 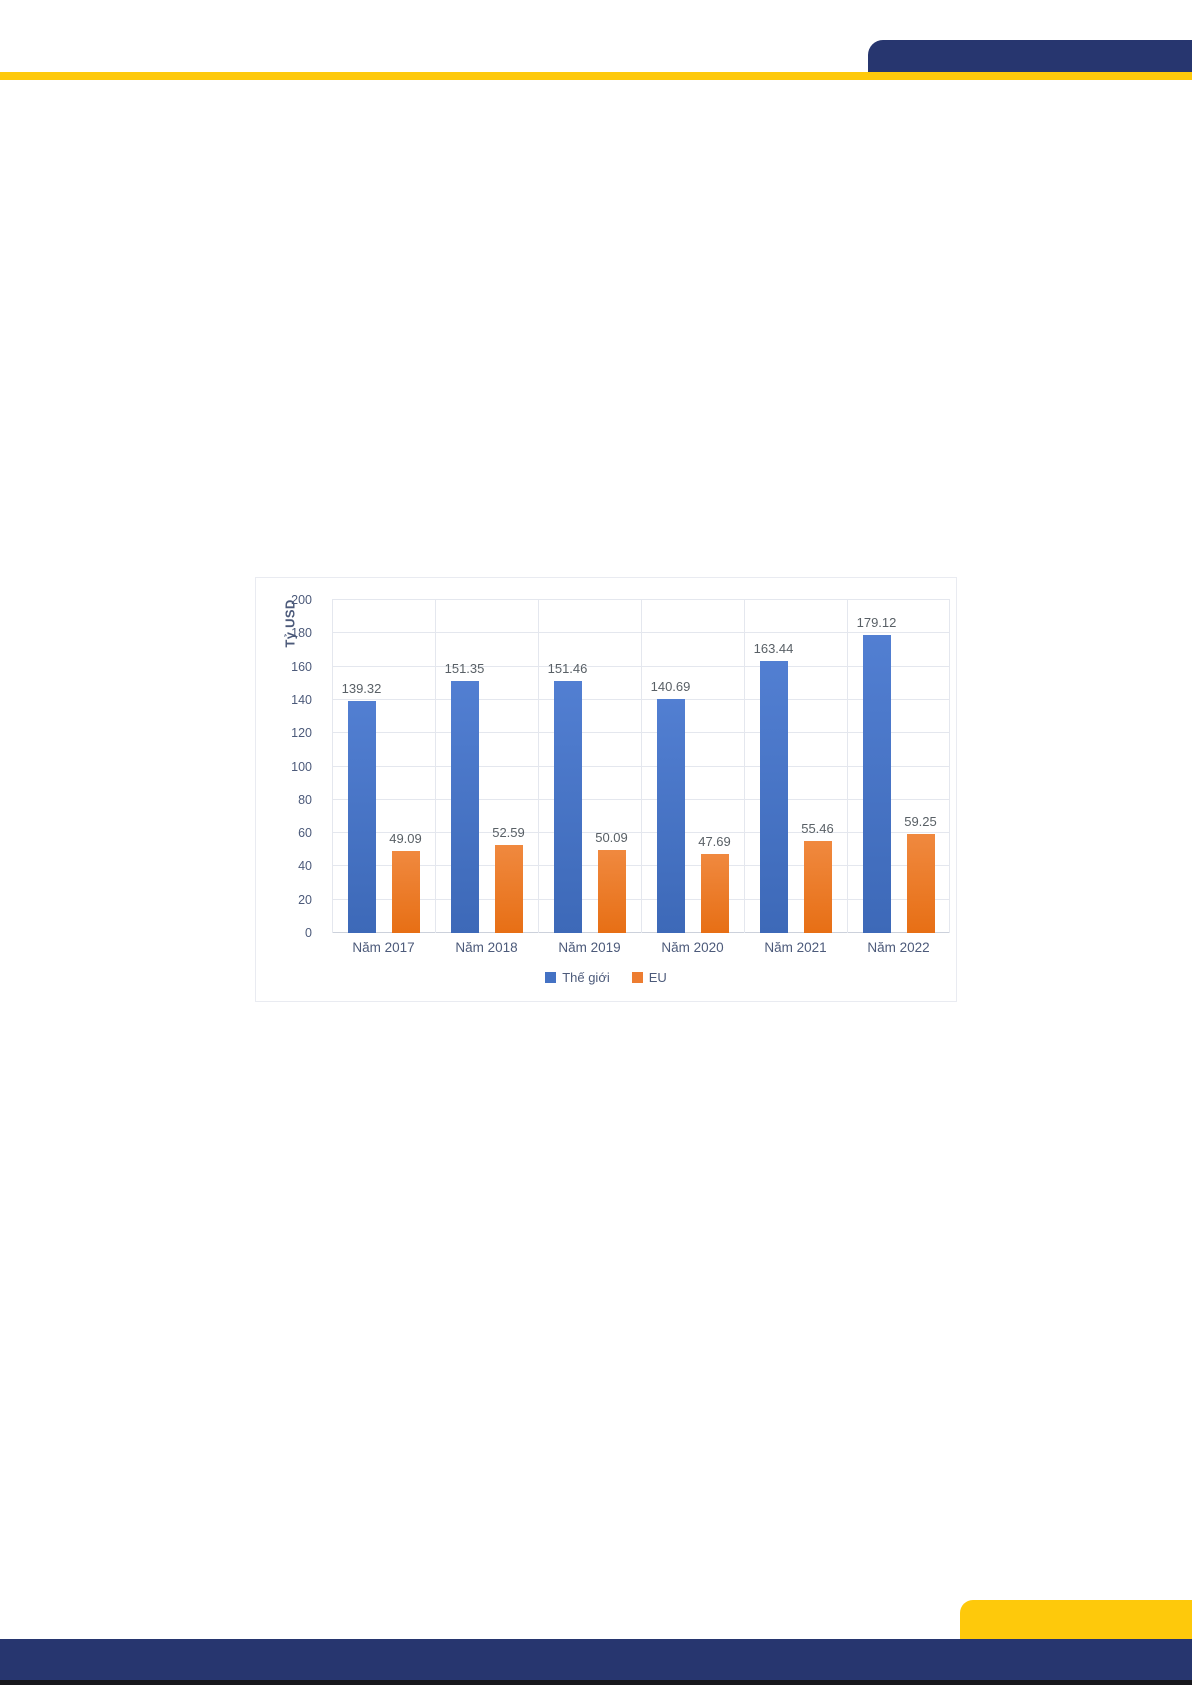 What do you see at coordinates (586, 977) in the screenshot?
I see `legend-label: Thế giới` at bounding box center [586, 977].